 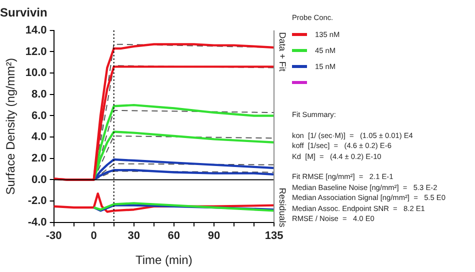 I want to click on x-tick-label: 60, so click(x=174, y=236).